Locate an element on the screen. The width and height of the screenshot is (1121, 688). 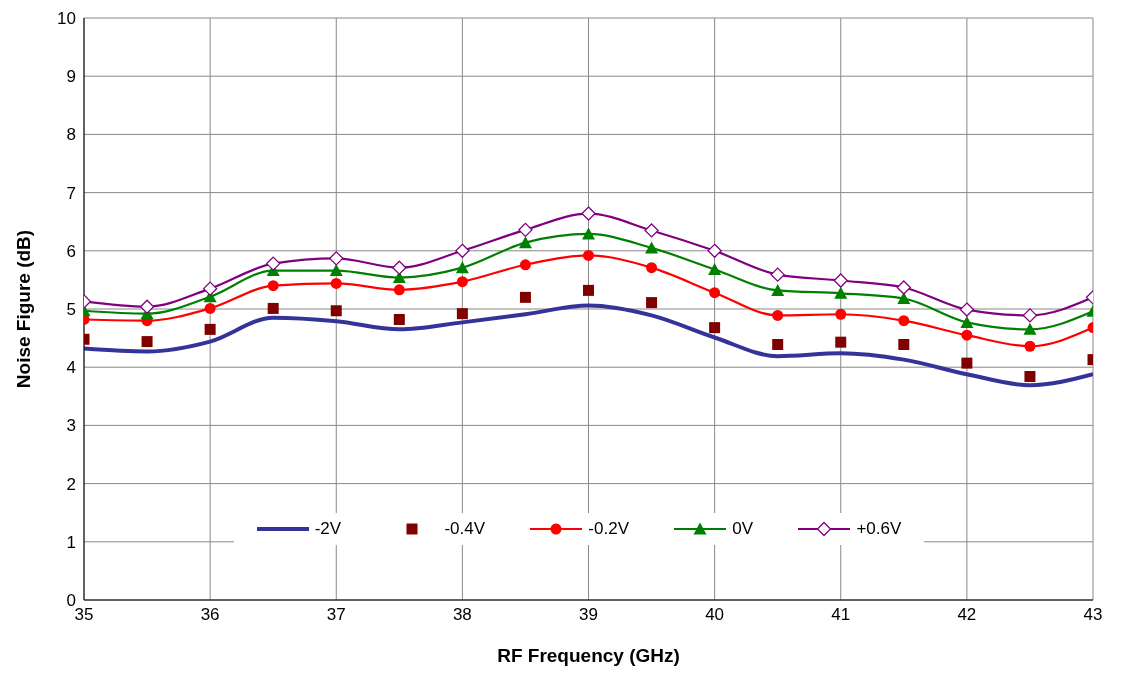
legend-label: +0.6V is located at coordinates (879, 529).